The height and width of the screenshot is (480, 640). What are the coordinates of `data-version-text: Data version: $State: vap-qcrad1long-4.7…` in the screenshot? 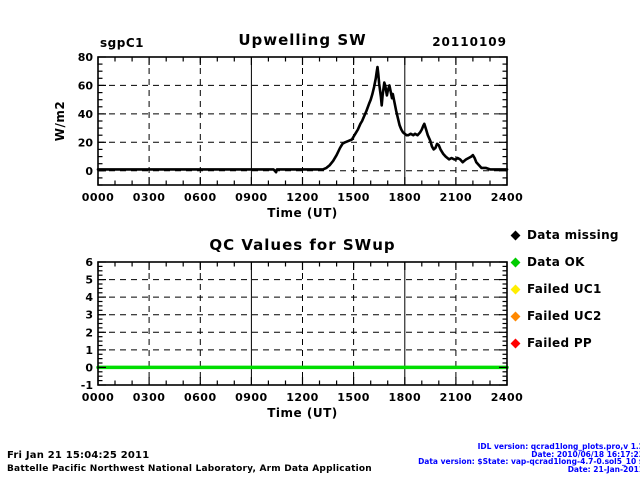 It's located at (529, 461).